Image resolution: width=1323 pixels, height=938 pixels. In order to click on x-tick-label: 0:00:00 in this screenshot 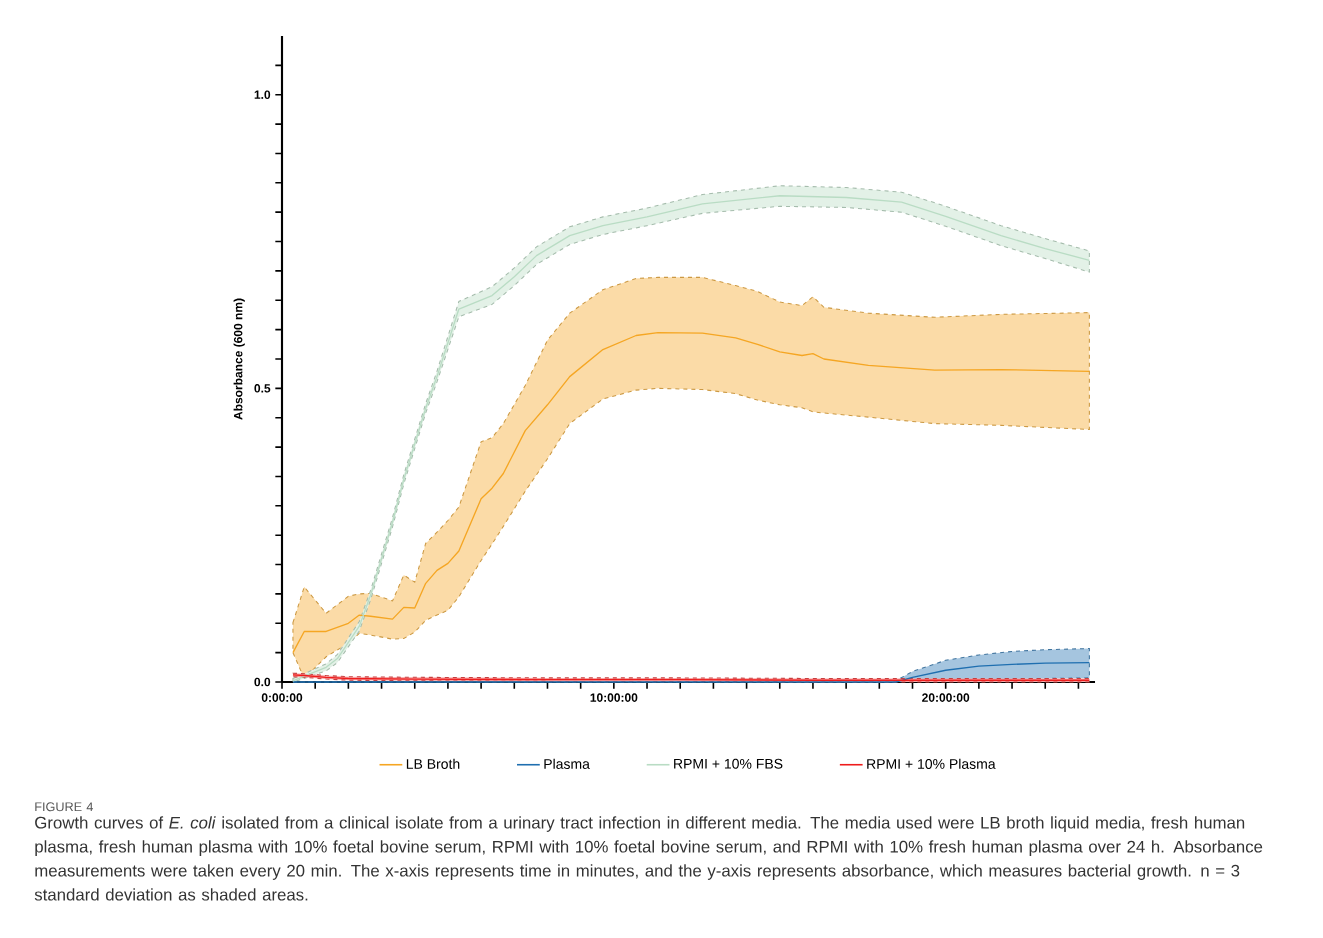, I will do `click(282, 697)`.